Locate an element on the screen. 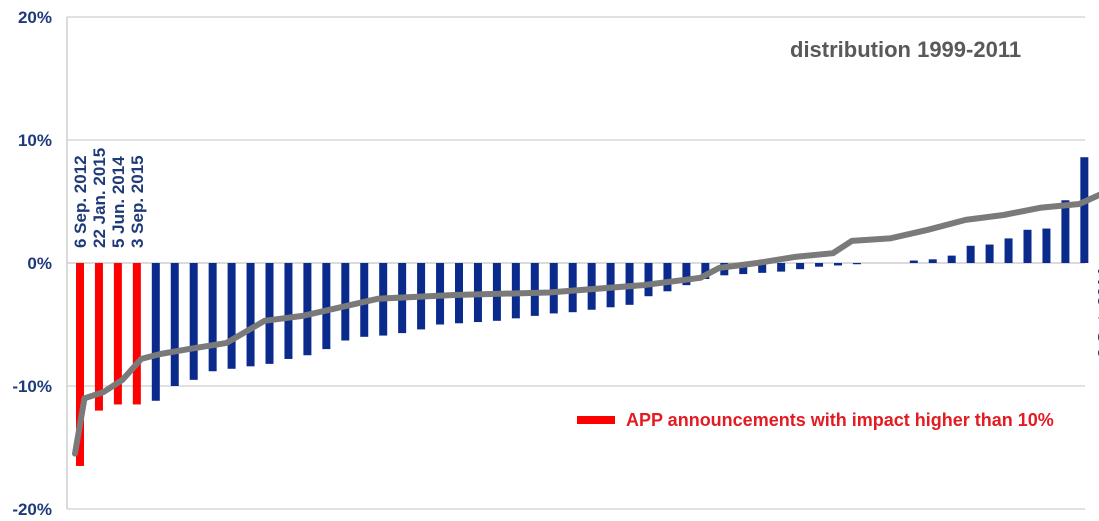 This screenshot has width=1099, height=521. legend-swatch is located at coordinates (596, 420).